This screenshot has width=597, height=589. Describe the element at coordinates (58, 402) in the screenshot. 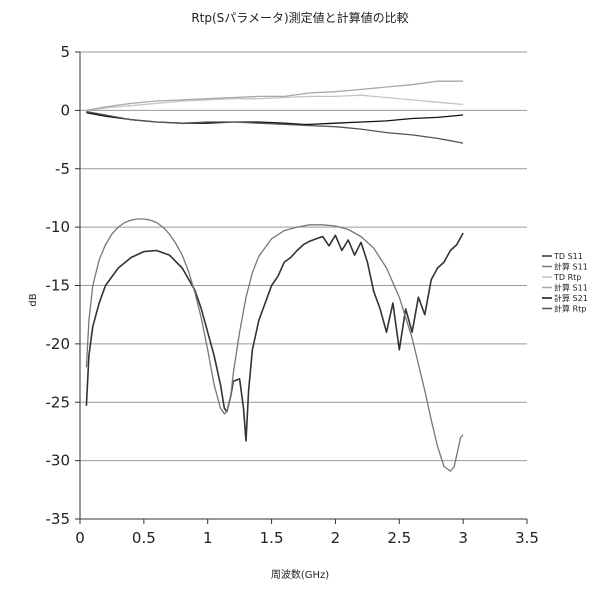

I see `y-tick-label: -25` at that location.